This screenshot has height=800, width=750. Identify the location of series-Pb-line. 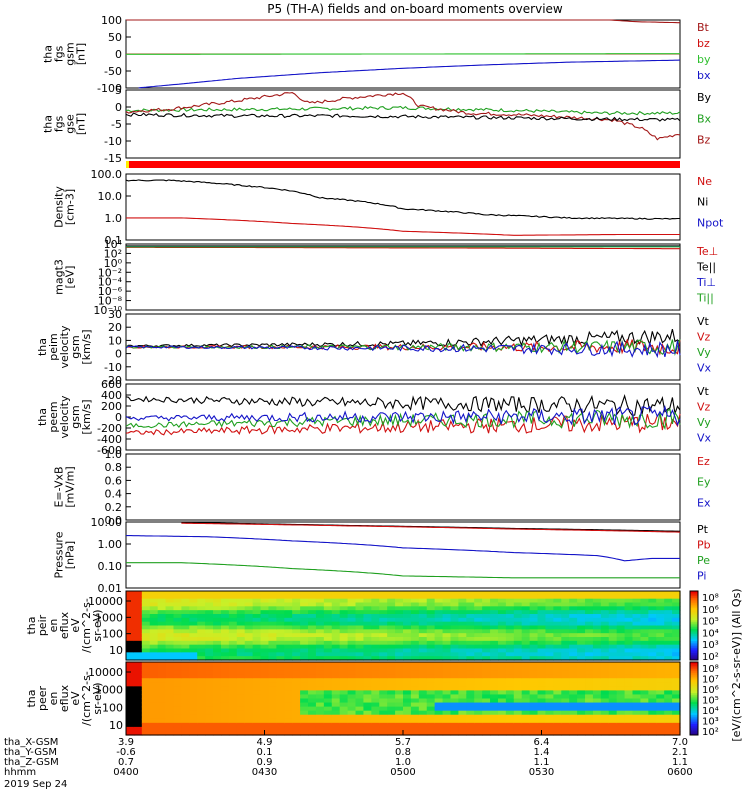
(431, 527).